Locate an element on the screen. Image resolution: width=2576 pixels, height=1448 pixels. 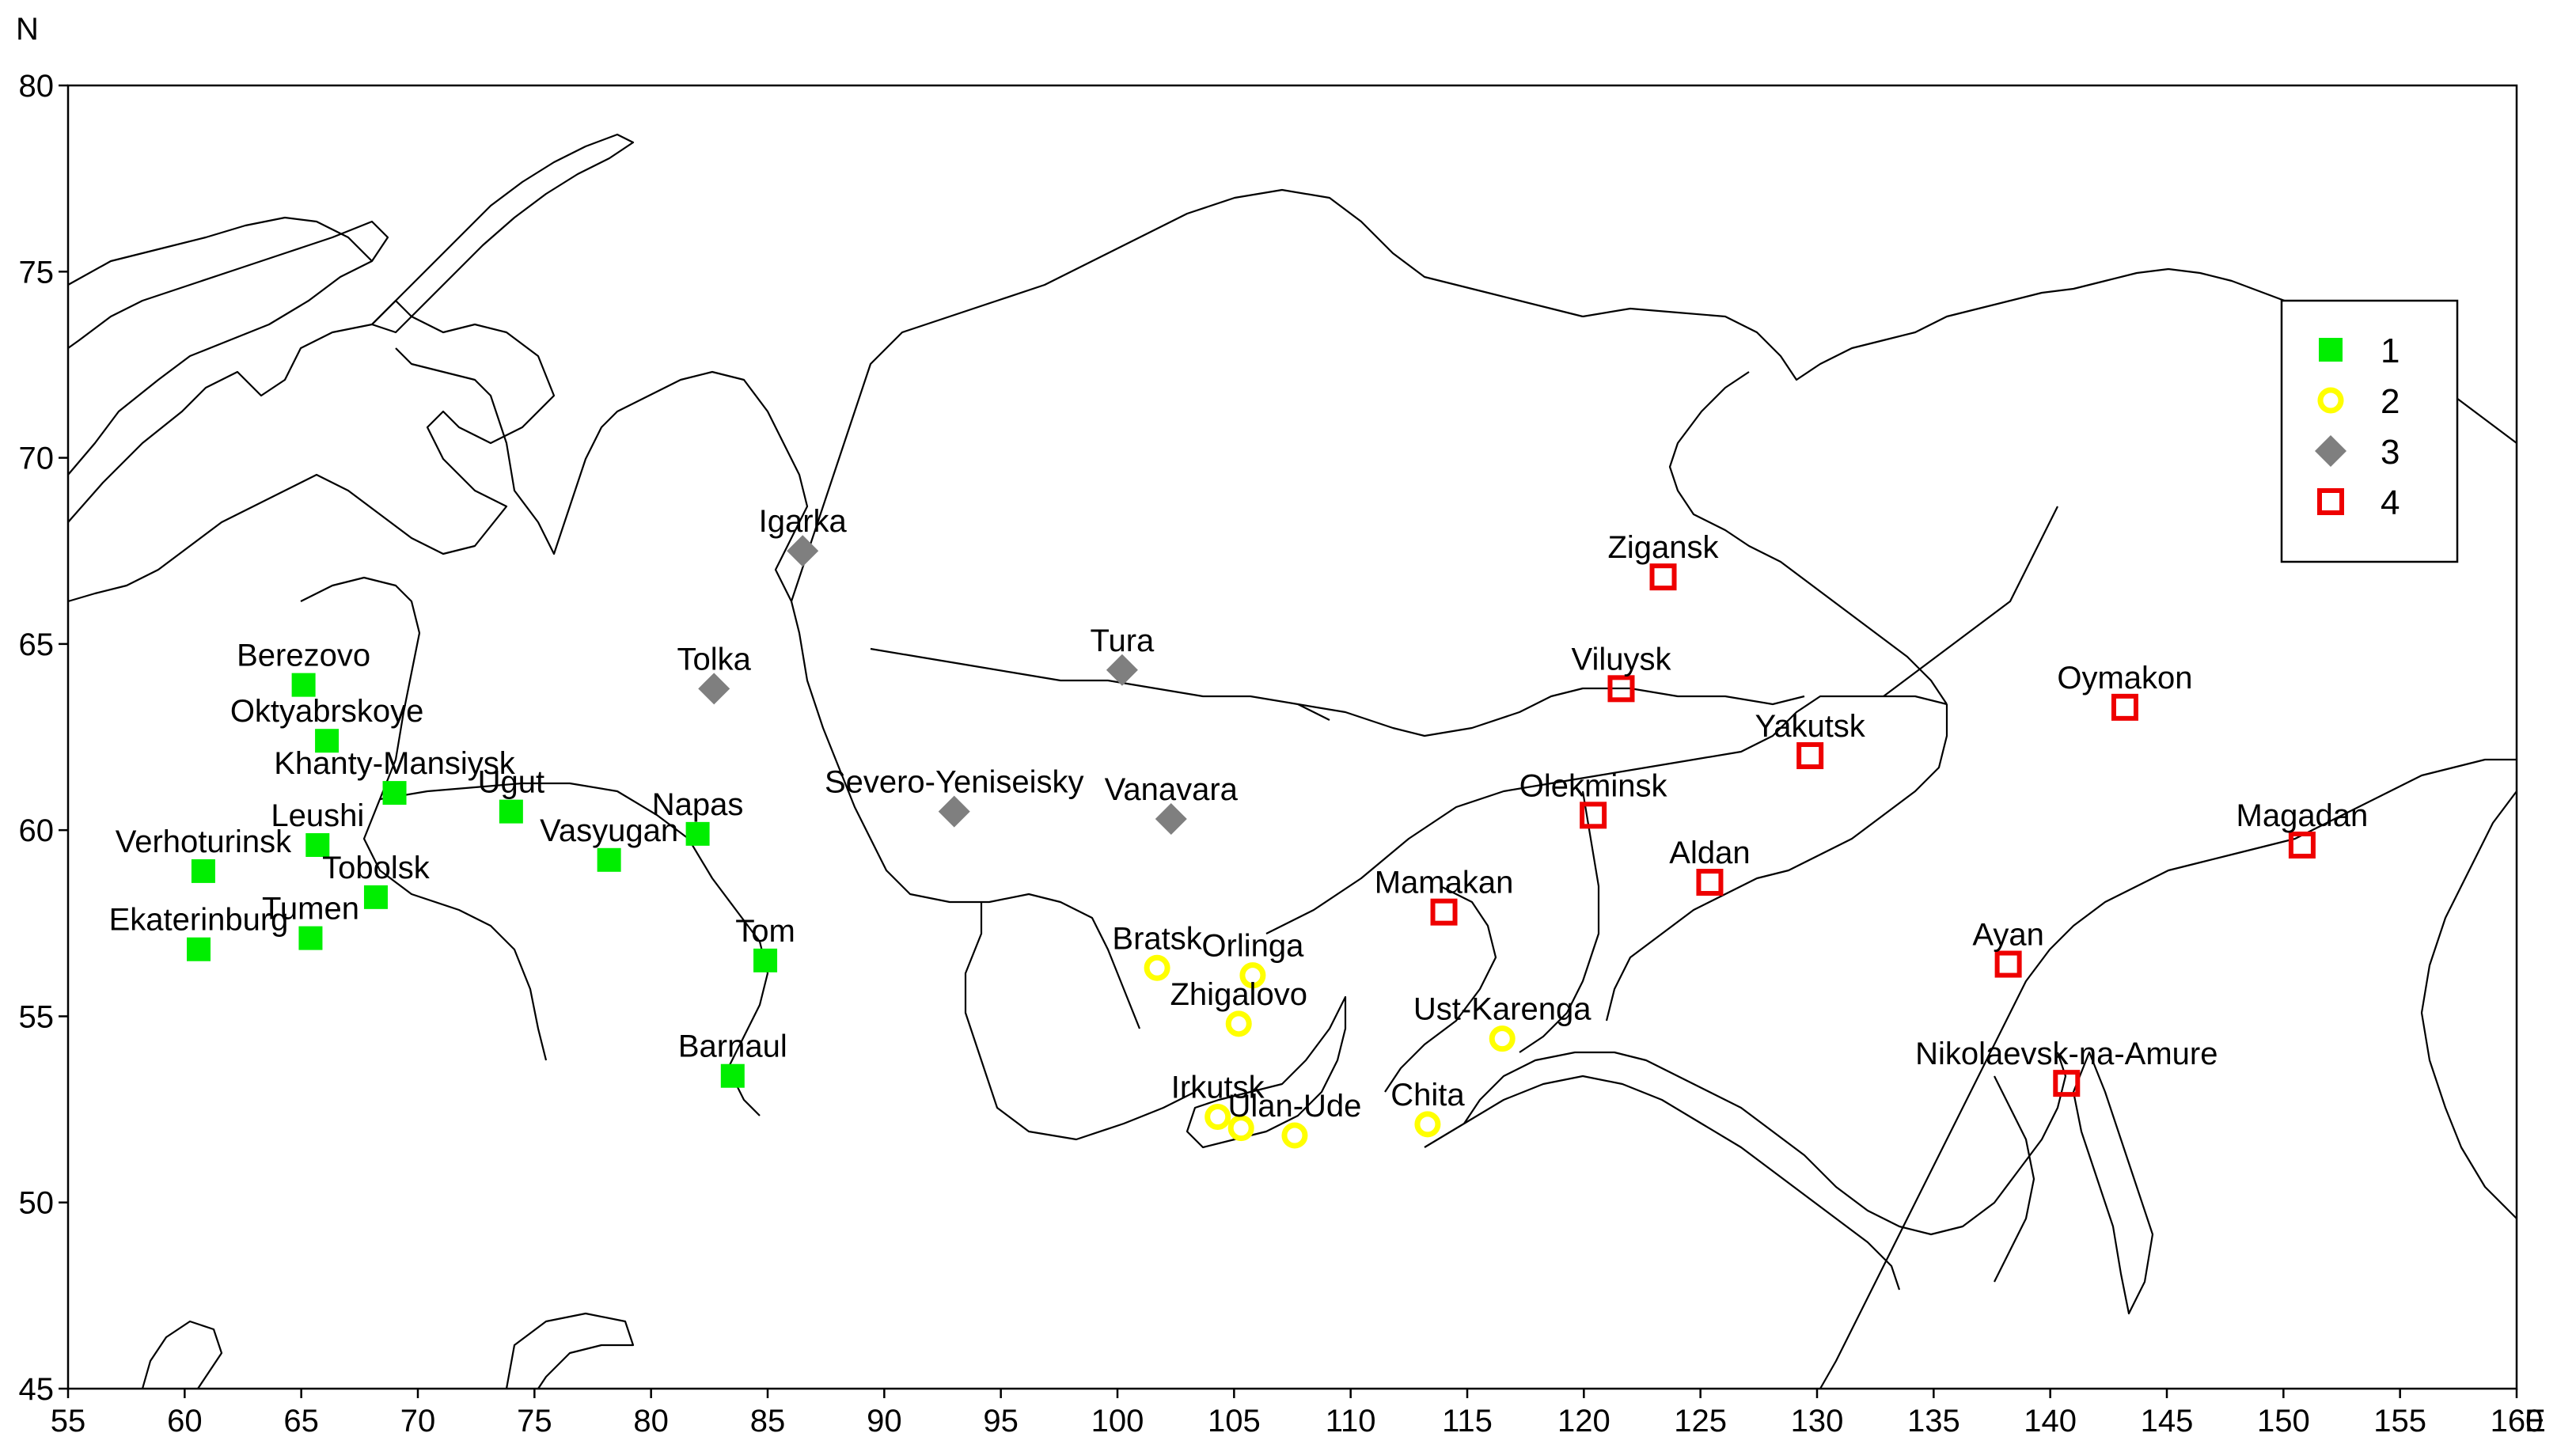
y-tick-label: 80 is located at coordinates (37, 86).